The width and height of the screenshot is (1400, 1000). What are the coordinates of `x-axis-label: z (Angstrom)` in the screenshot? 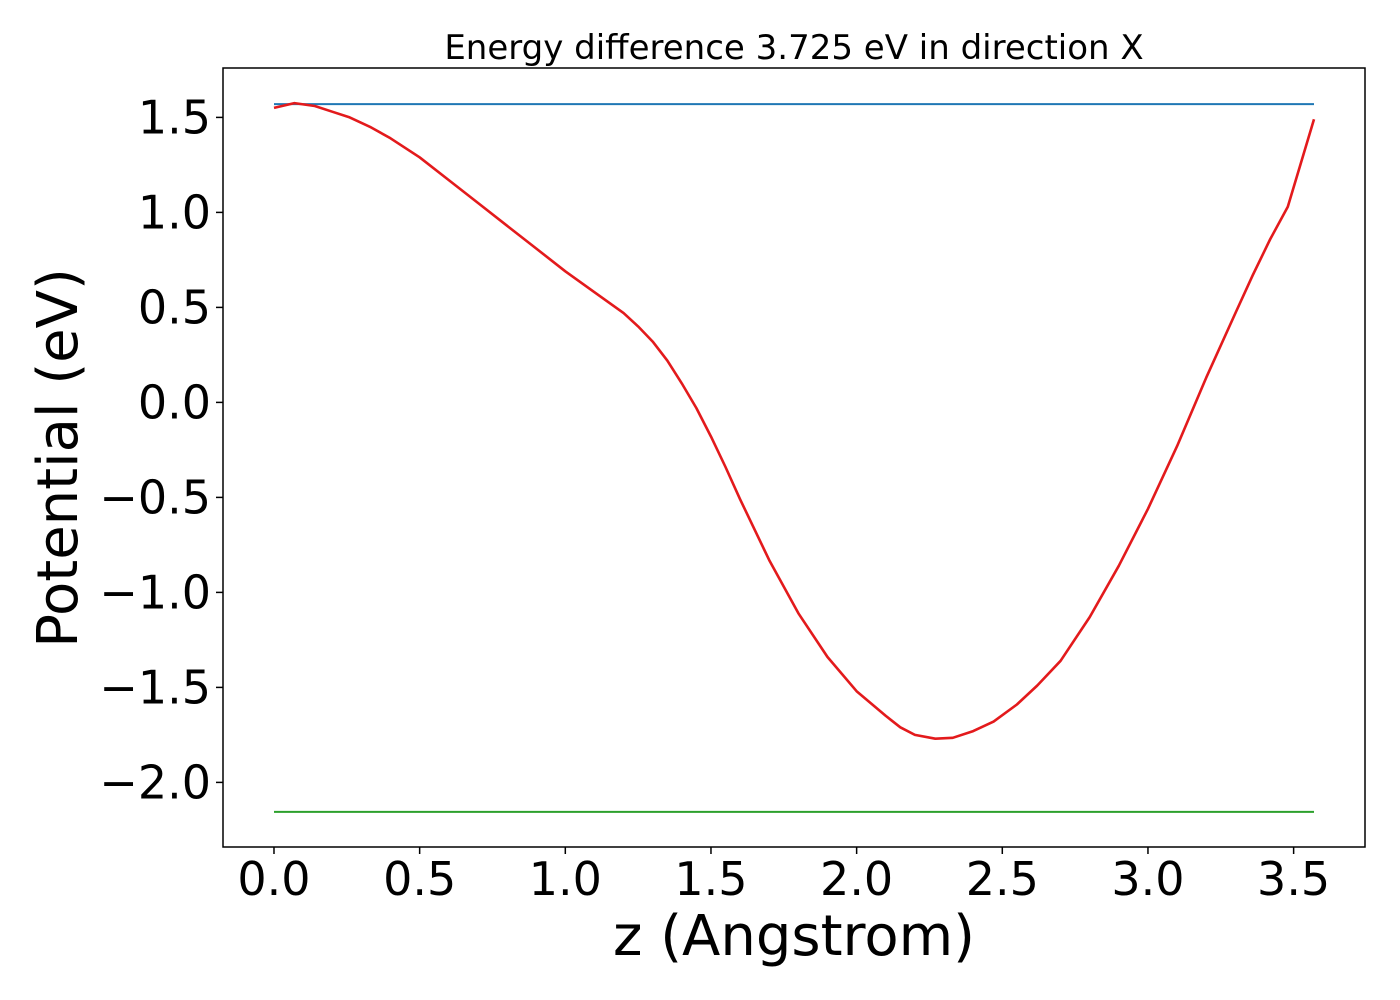 It's located at (794, 936).